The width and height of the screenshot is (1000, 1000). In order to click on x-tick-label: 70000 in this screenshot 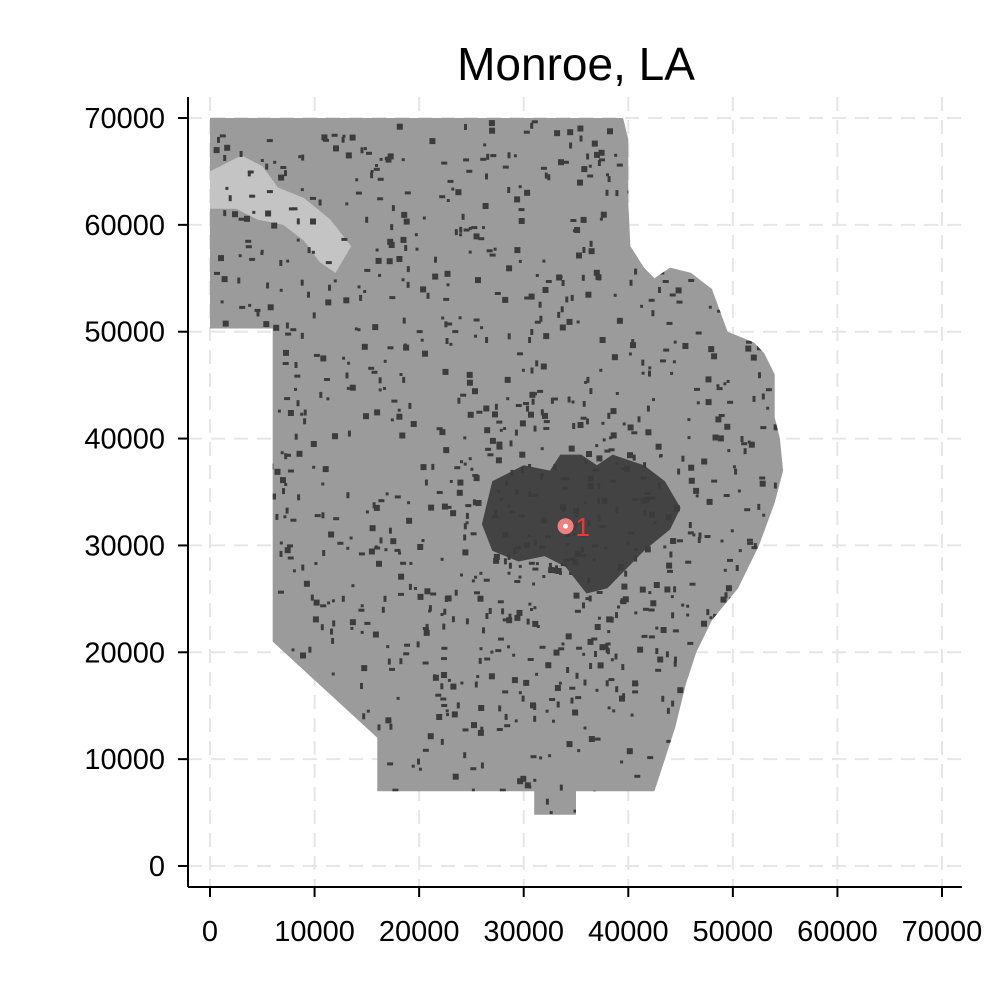, I will do `click(942, 932)`.